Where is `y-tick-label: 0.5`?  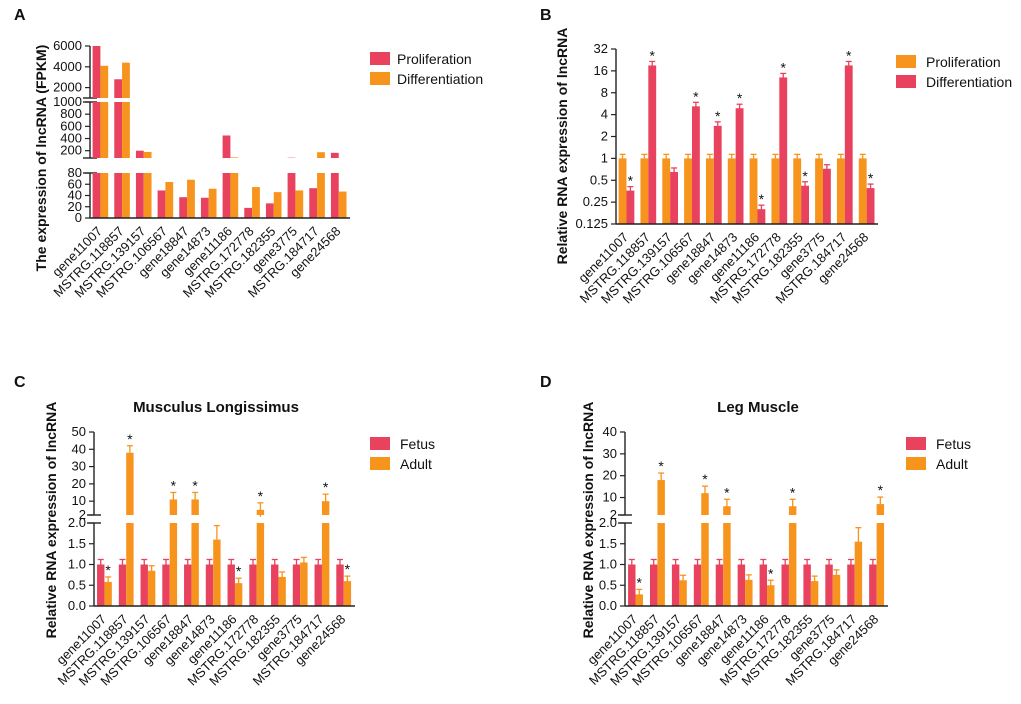 y-tick-label: 0.5 is located at coordinates (77, 584).